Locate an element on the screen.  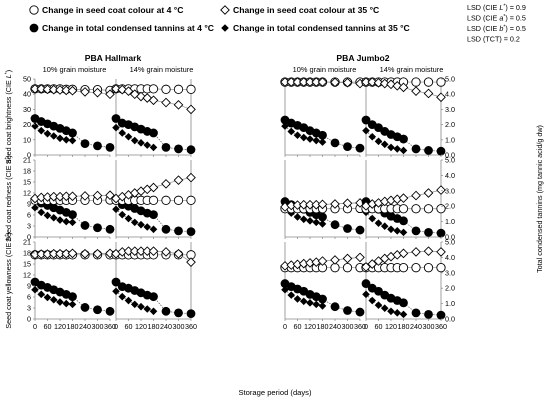
y-tick-label: 10 is located at coordinates (27, 139).